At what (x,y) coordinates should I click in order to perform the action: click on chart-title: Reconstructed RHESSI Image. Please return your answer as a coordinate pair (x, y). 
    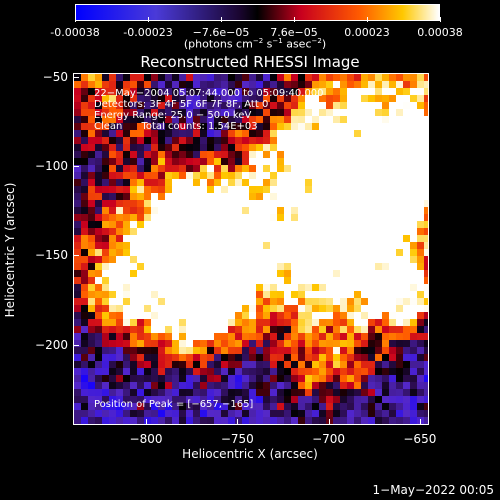
    Looking at the image, I should click on (250, 62).